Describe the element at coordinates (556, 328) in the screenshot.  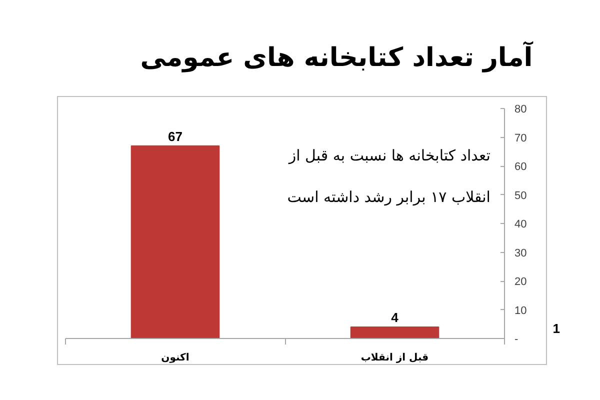
I see `text: 1` at that location.